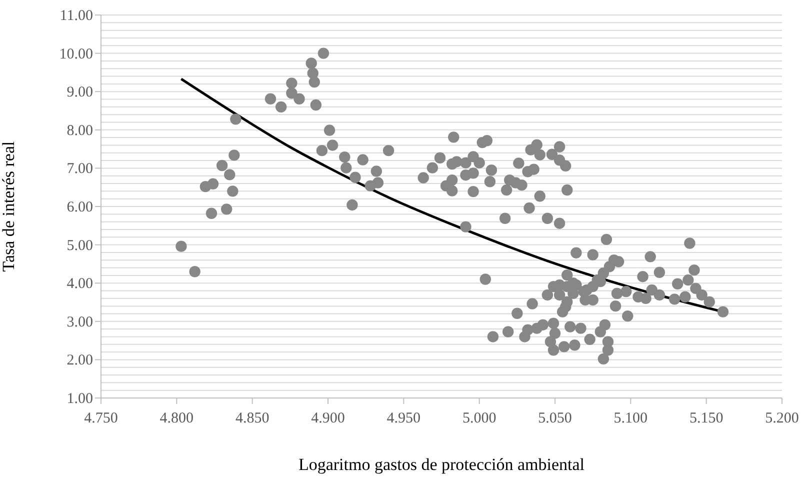 The width and height of the screenshot is (804, 478). Describe the element at coordinates (479, 418) in the screenshot. I see `x-tick-label: 5.000` at that location.